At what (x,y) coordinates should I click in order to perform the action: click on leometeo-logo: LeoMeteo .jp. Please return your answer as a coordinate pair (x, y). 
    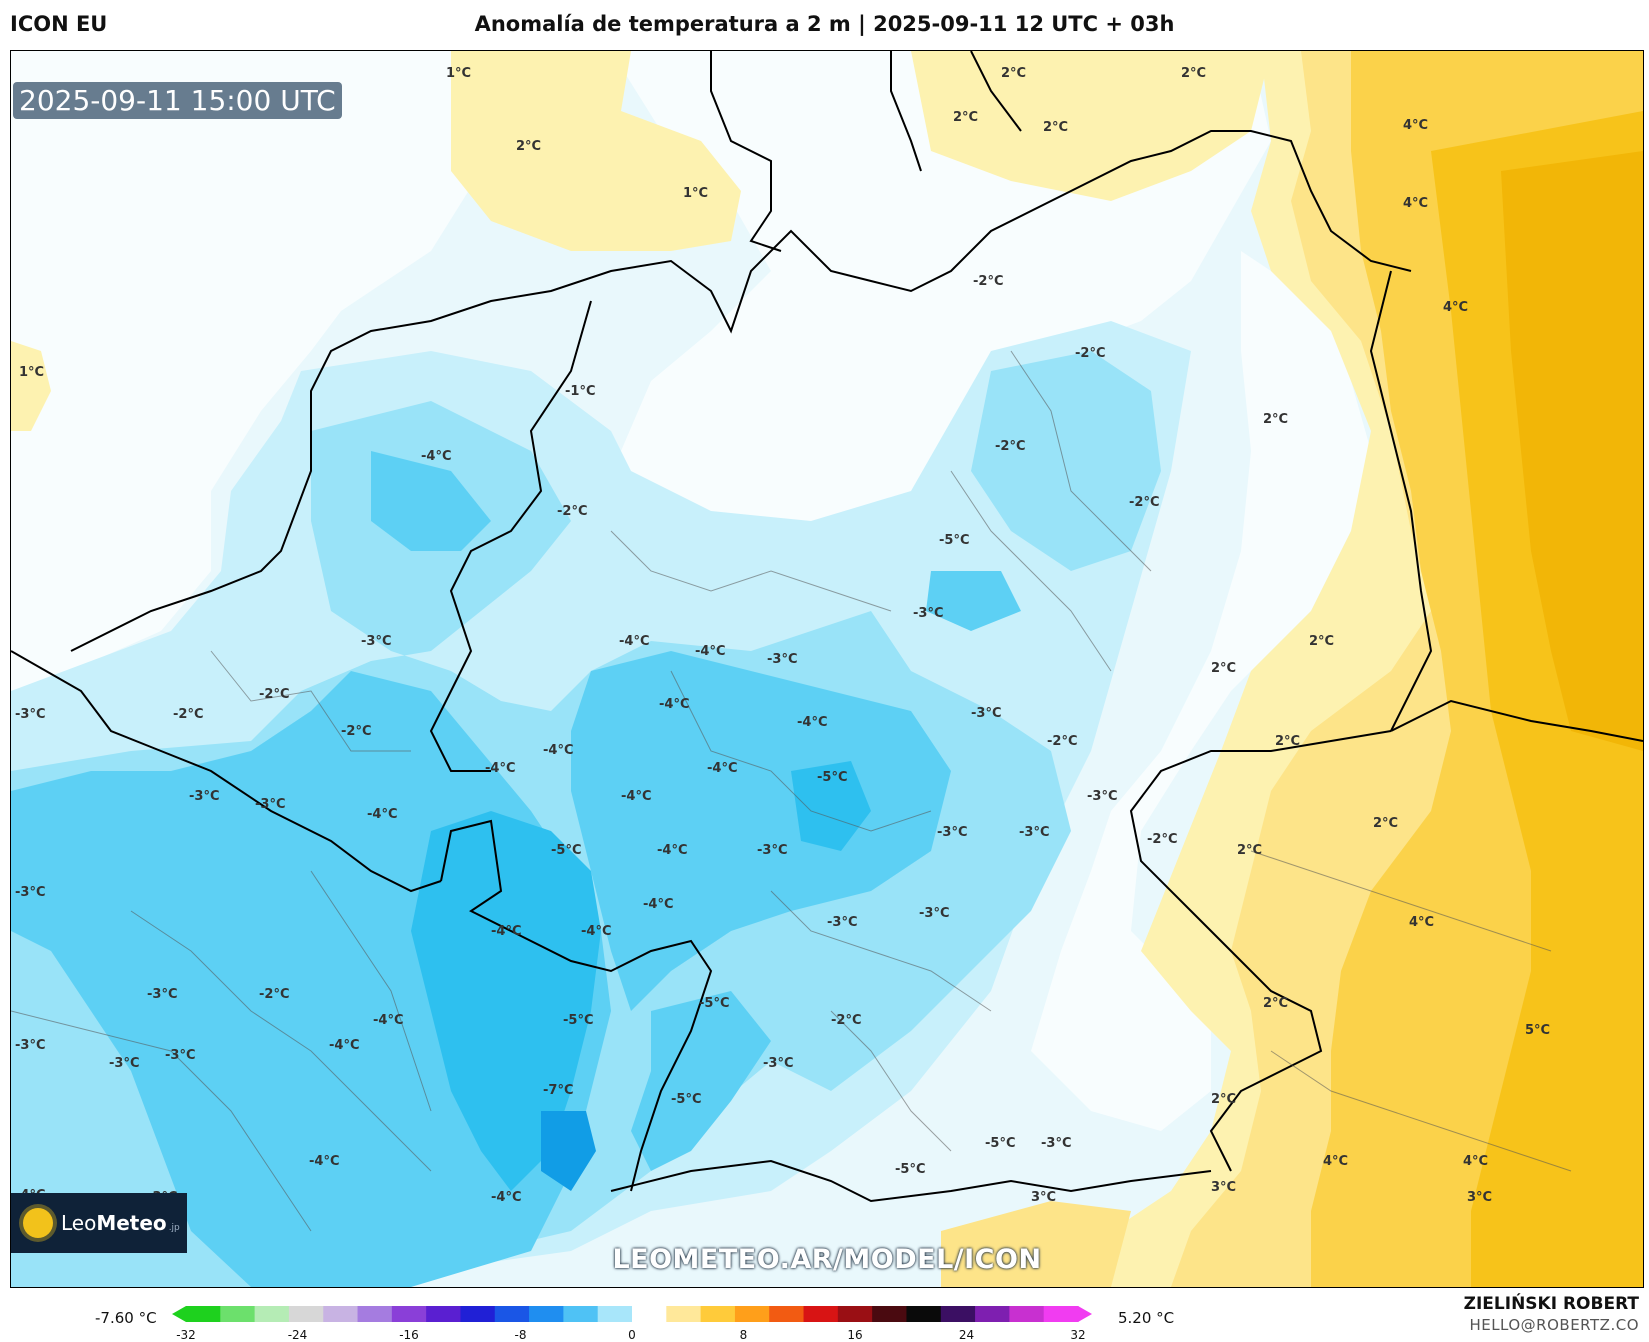
    Looking at the image, I should click on (99, 1223).